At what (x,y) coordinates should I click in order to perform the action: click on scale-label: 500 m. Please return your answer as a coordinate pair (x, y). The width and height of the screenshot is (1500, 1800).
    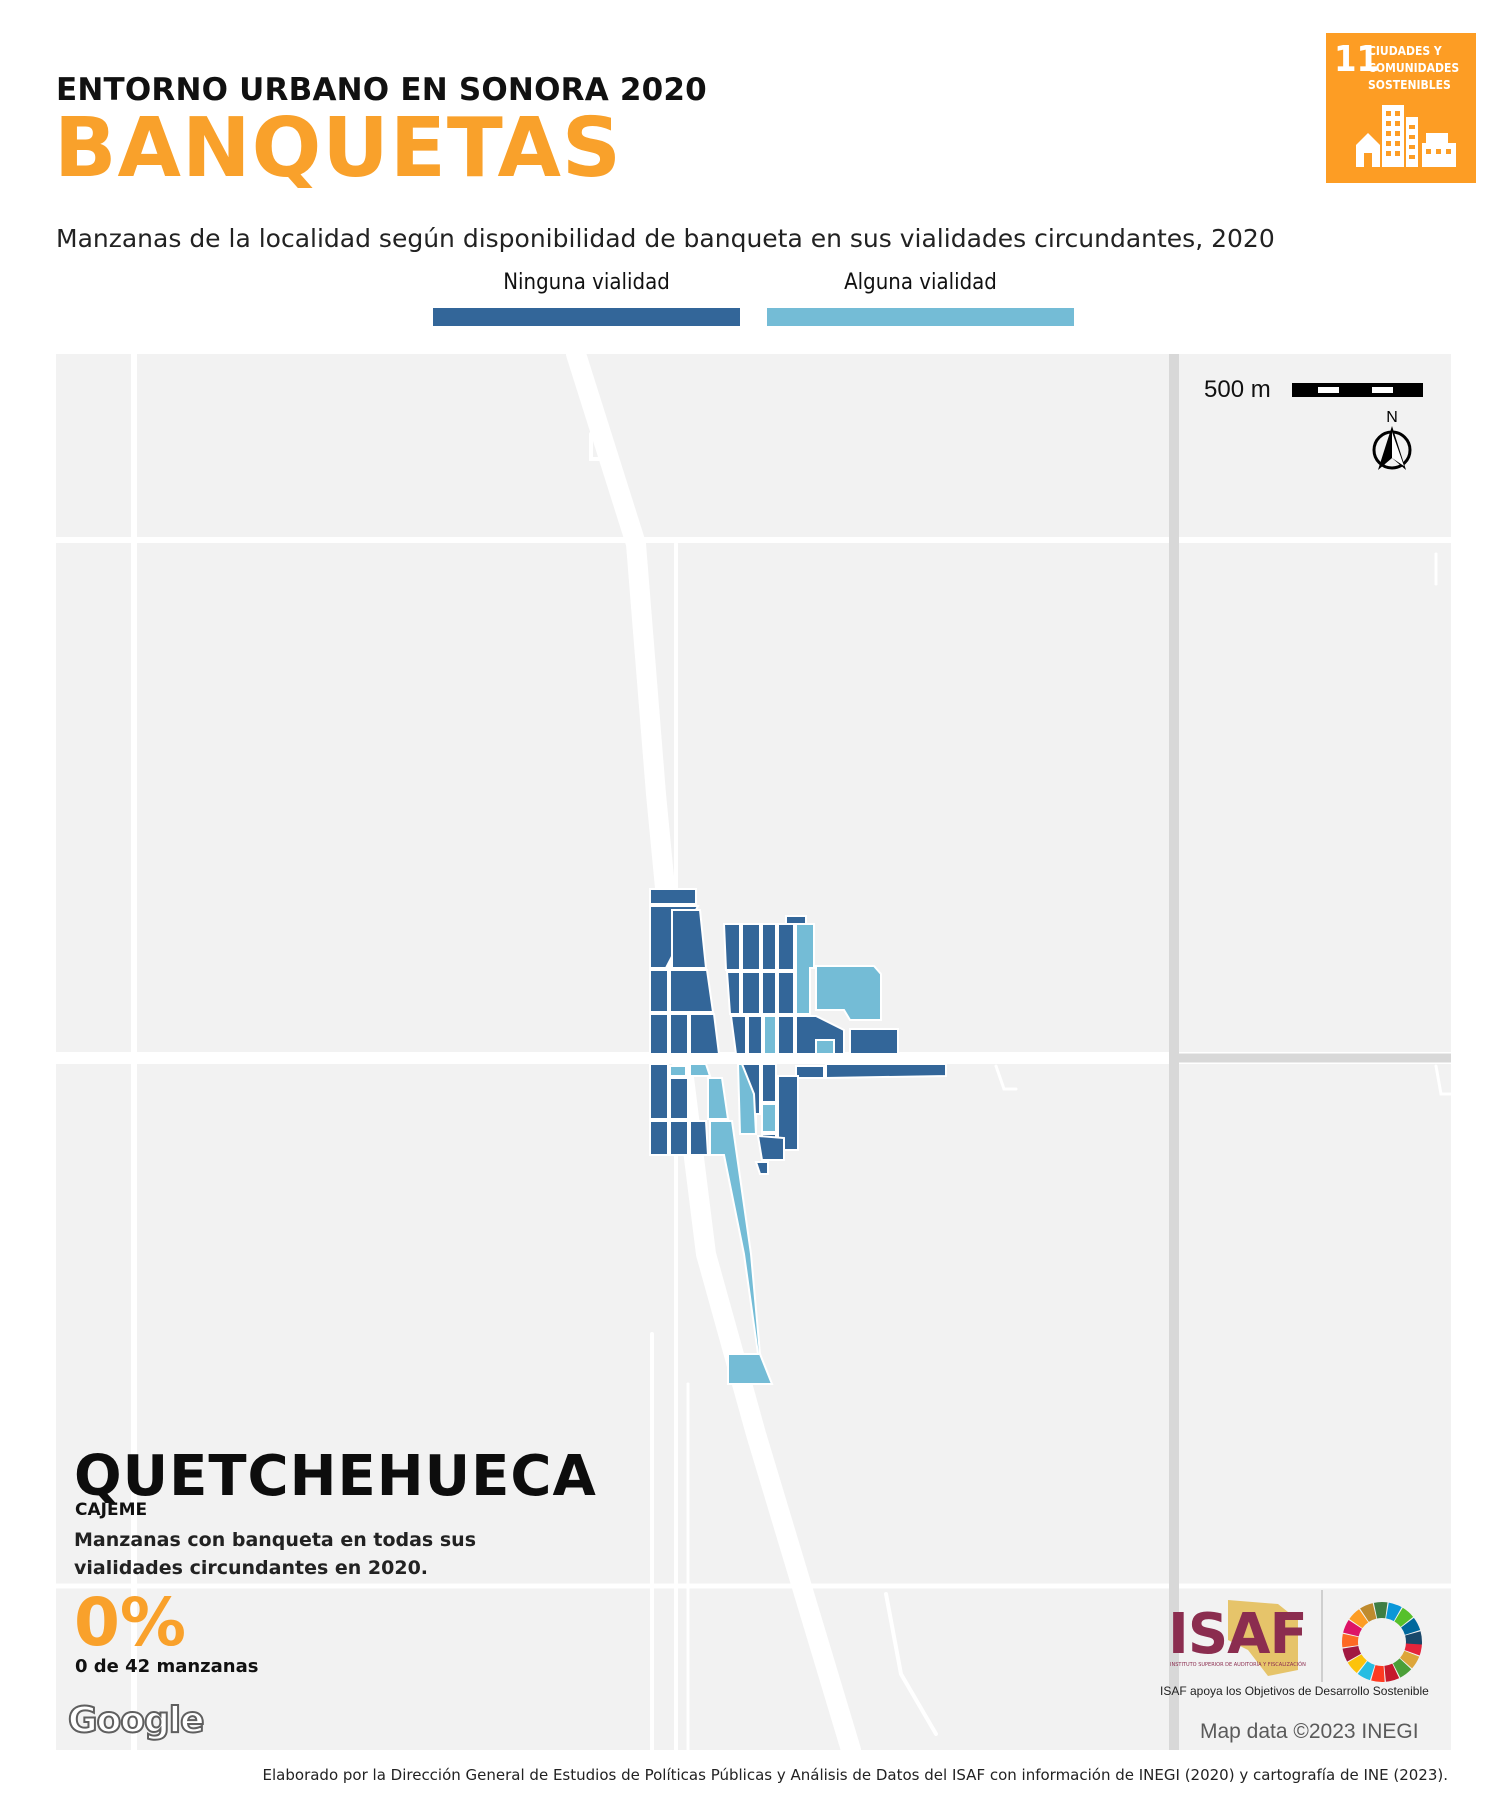
    Looking at the image, I should click on (1237, 389).